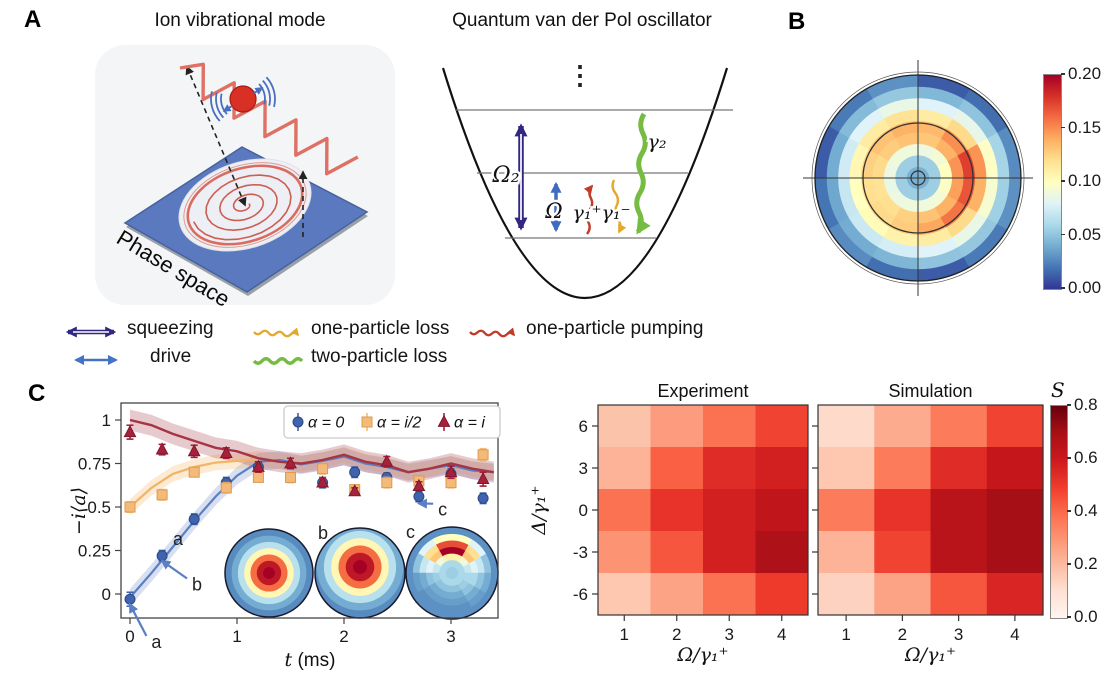 This screenshot has height=687, width=1118. I want to click on svg-text: 6, so click(583, 426).